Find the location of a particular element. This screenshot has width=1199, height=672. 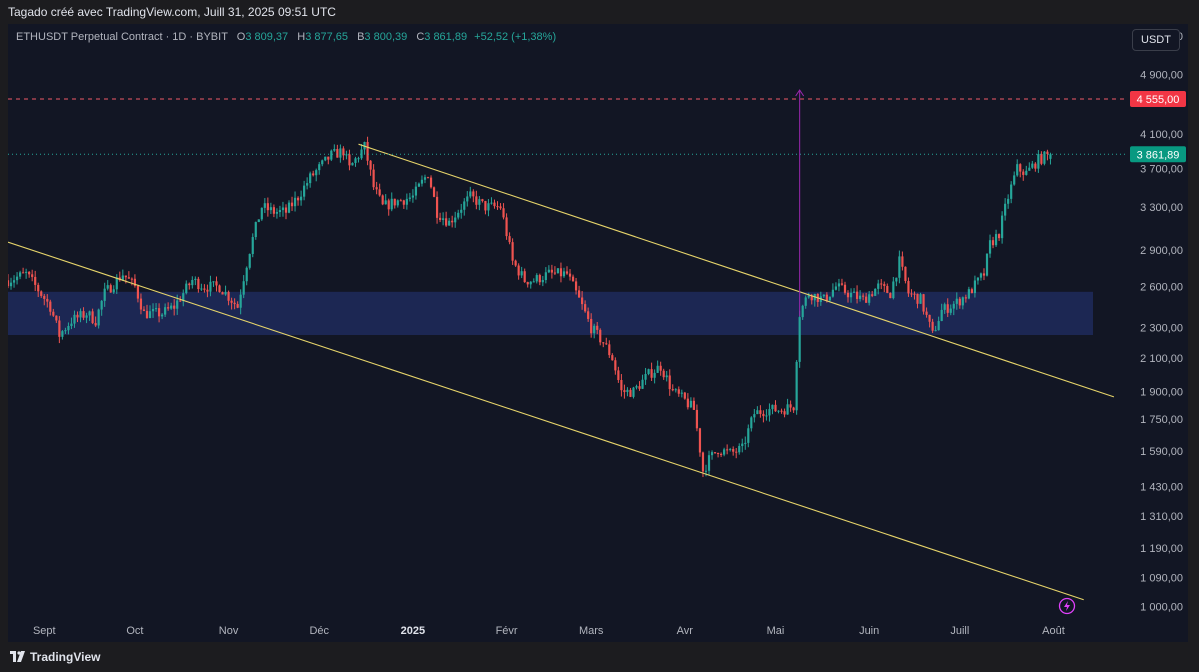

x-tick-label: Mai is located at coordinates (776, 631).